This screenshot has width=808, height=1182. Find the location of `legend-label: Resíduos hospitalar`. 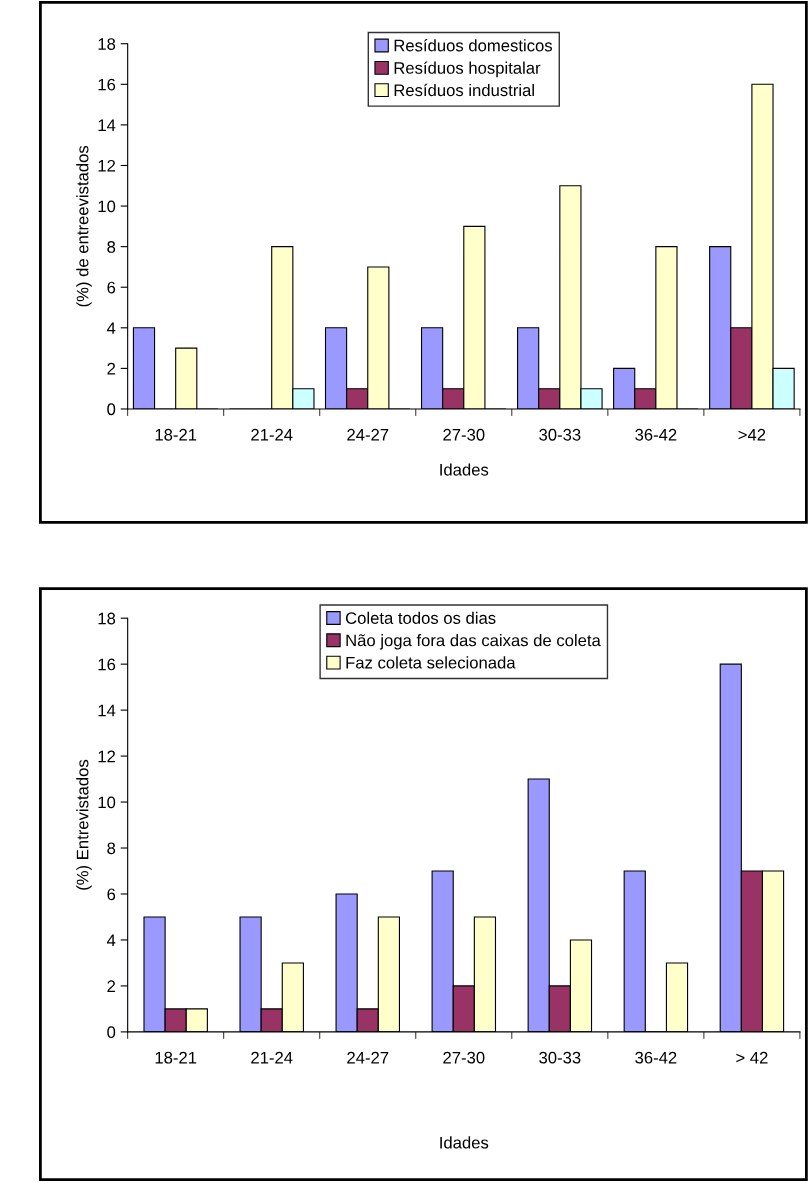

legend-label: Resíduos hospitalar is located at coordinates (467, 69).